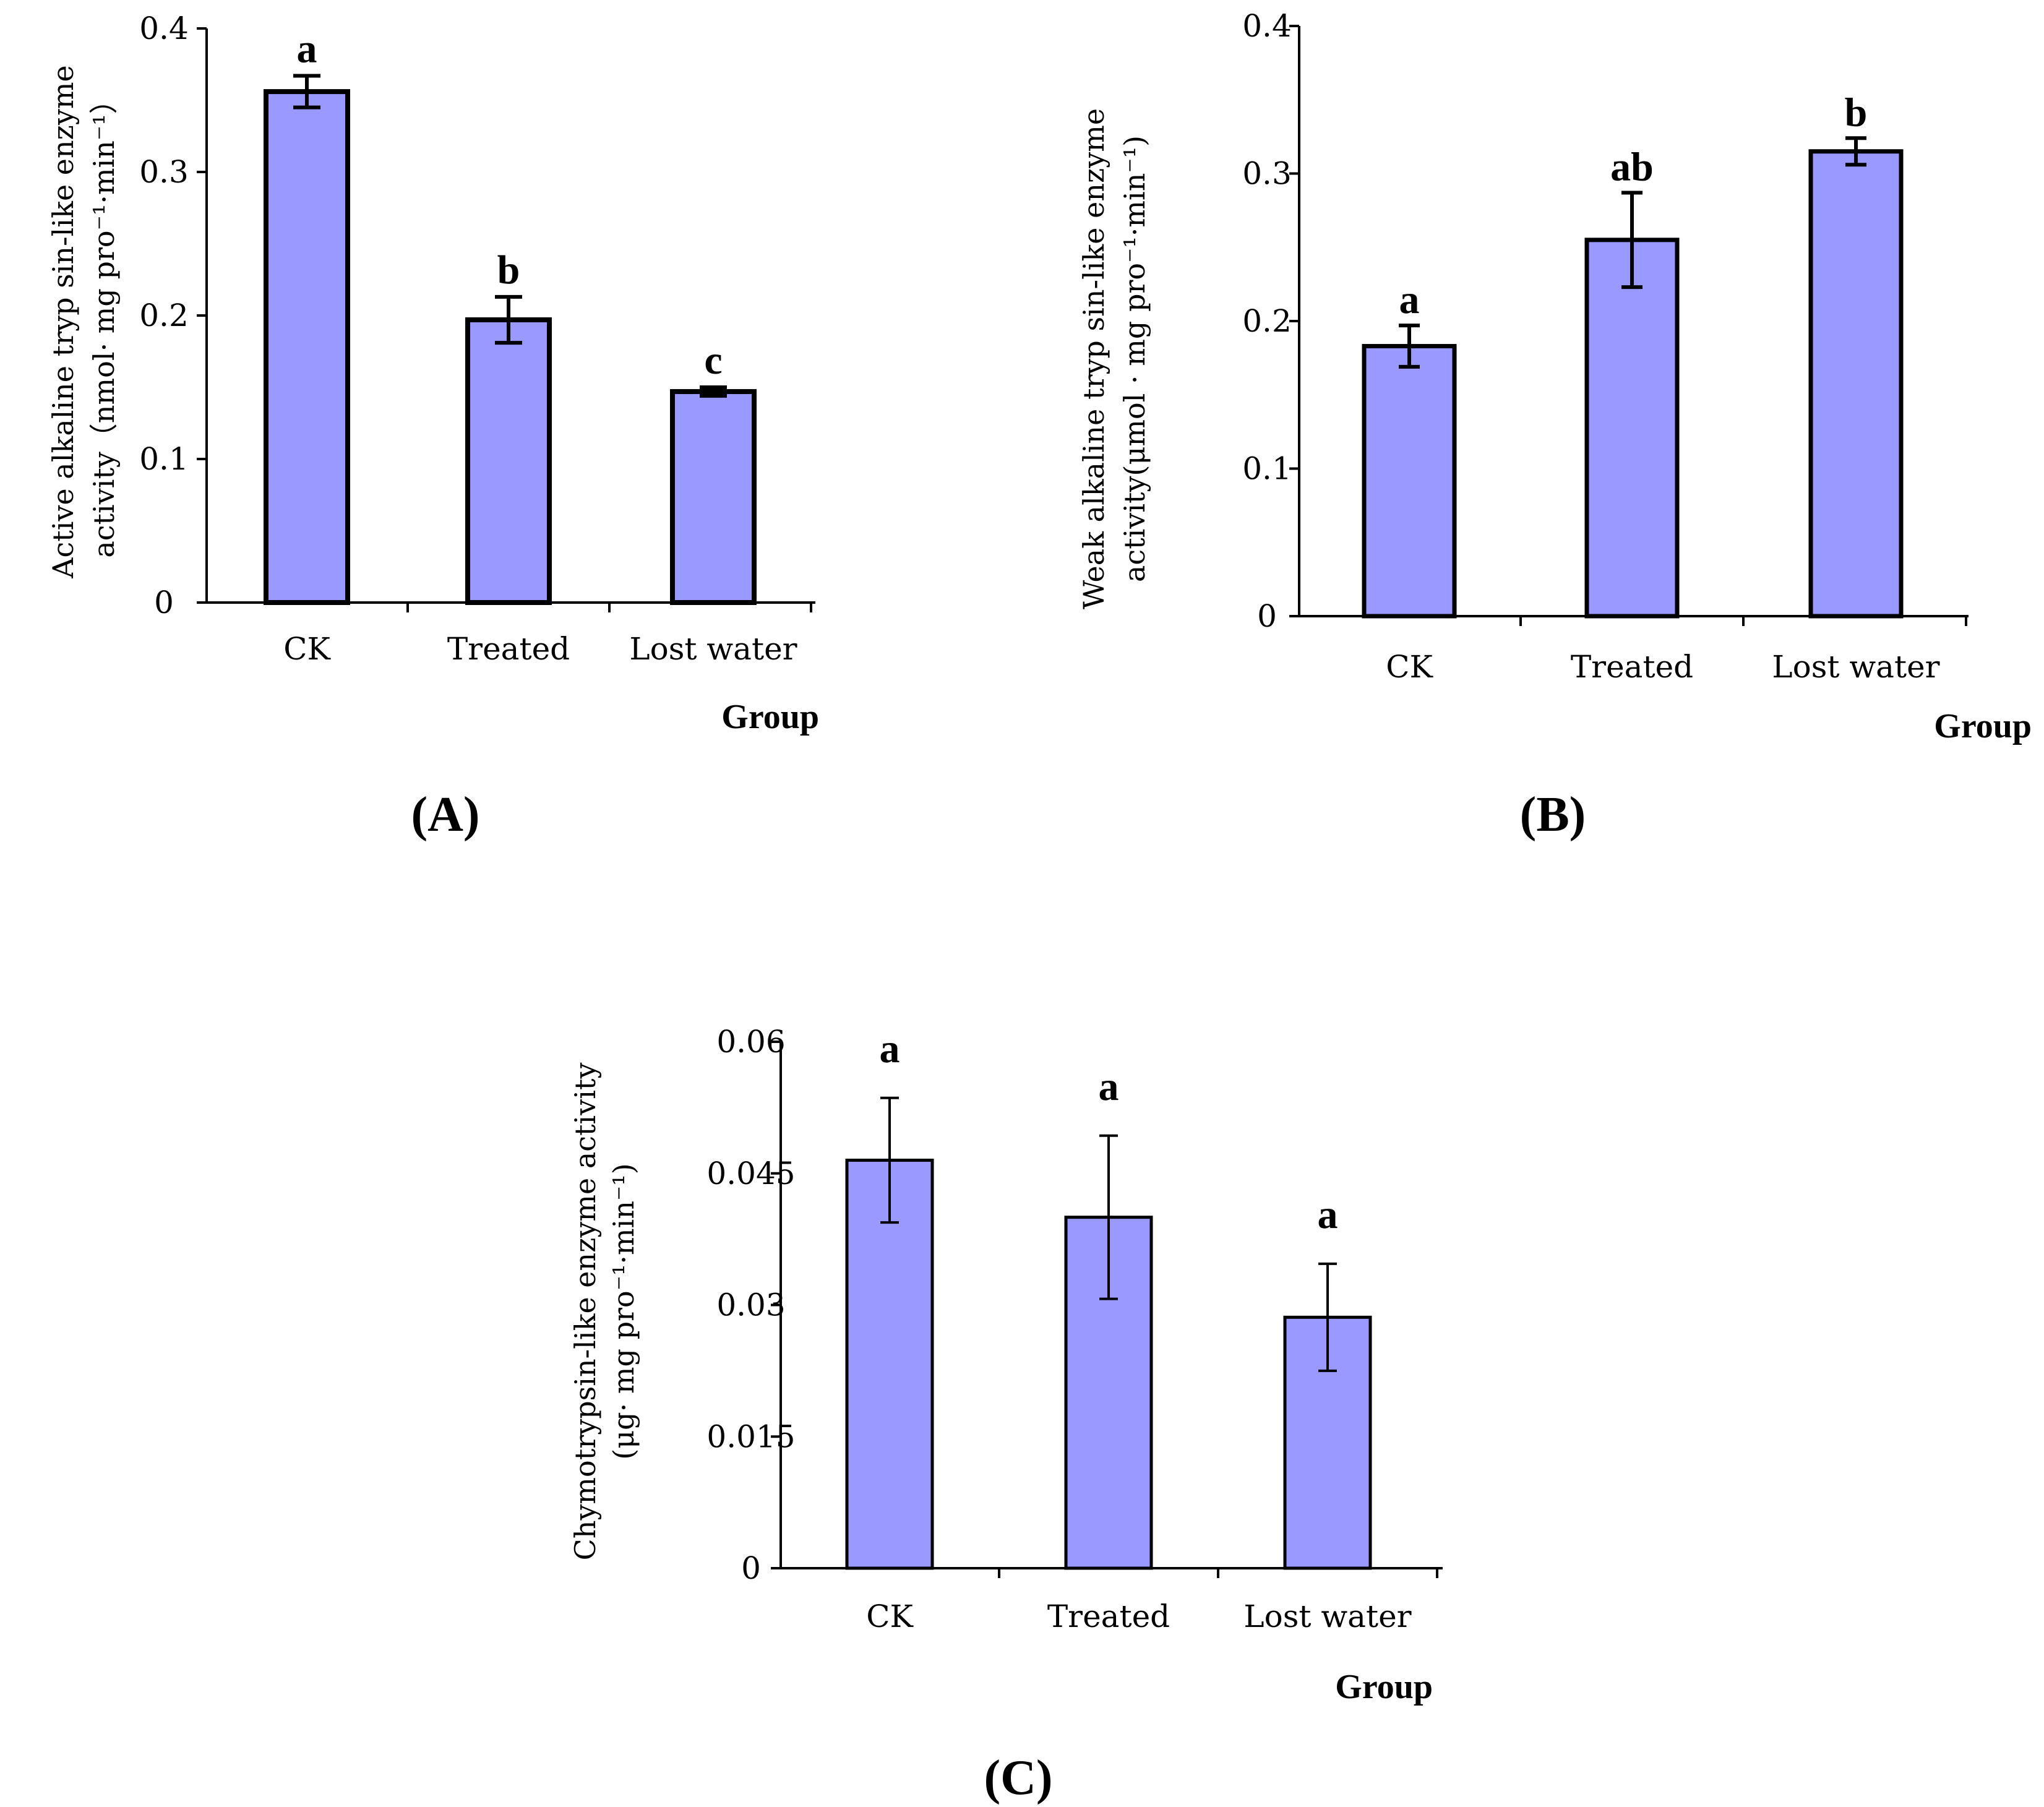 This screenshot has height=1807, width=2044. I want to click on y-tick-label: 0.015, so click(750, 1437).